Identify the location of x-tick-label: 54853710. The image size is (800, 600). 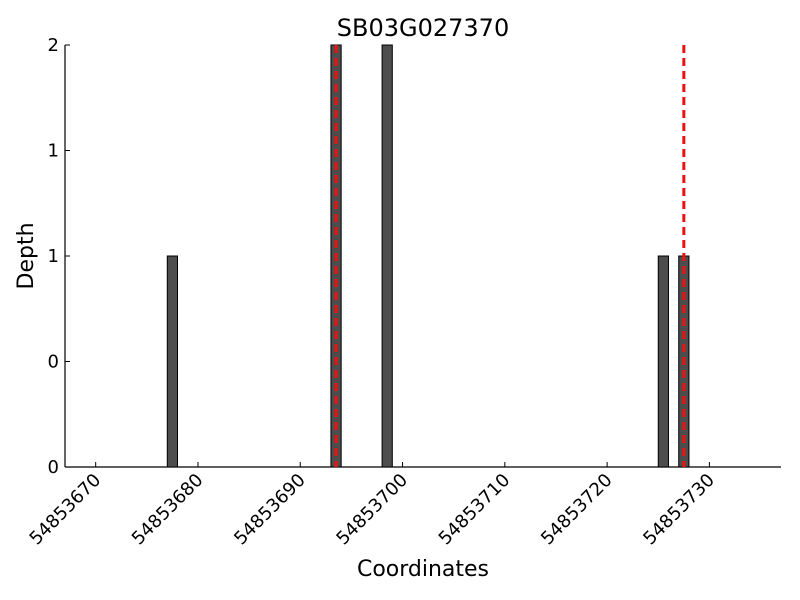
(475, 510).